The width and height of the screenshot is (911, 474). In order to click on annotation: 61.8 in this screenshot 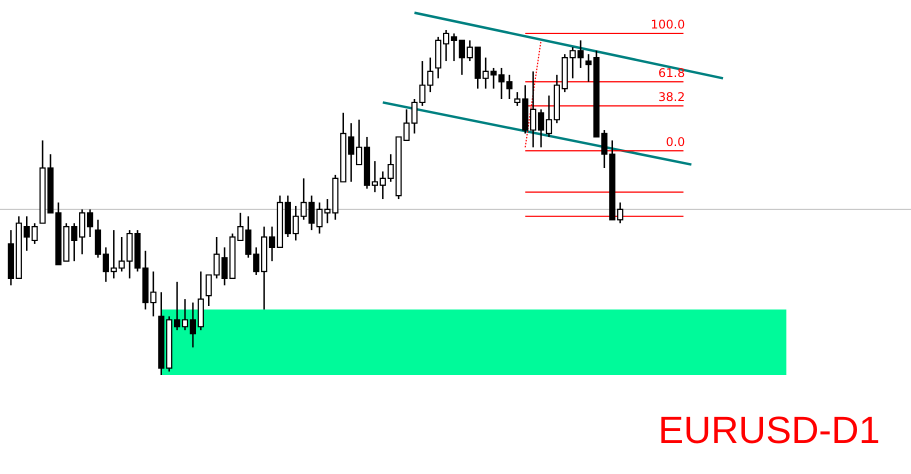, I will do `click(671, 73)`.